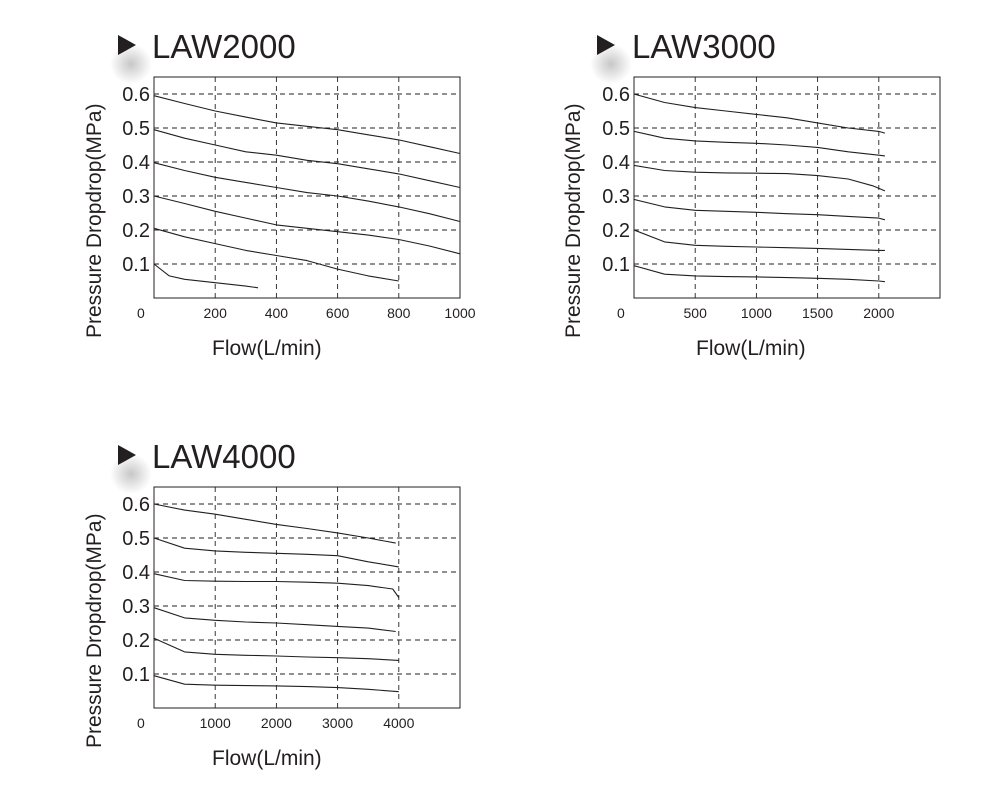 This screenshot has height=800, width=1000. Describe the element at coordinates (277, 313) in the screenshot. I see `x-tick-label: 400` at that location.